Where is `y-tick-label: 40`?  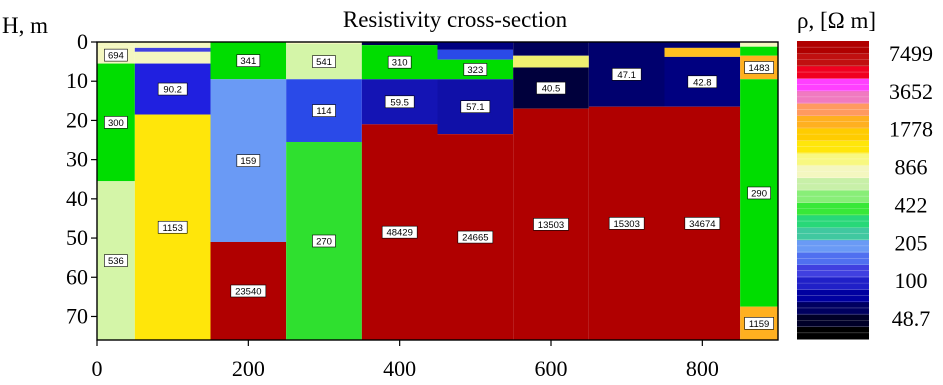
y-tick-label: 40 is located at coordinates (77, 198).